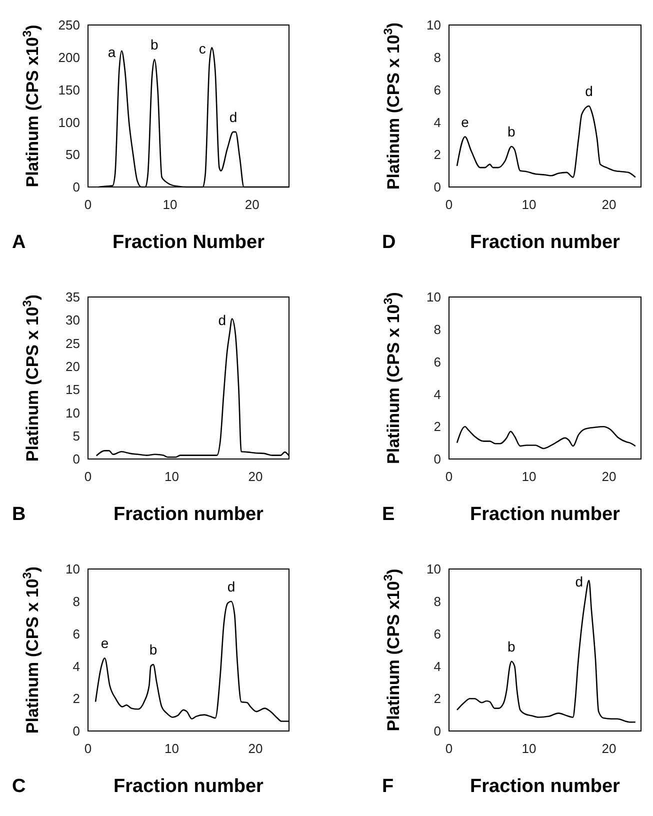 This screenshot has height=816, width=653. What do you see at coordinates (19, 514) in the screenshot?
I see `text: B` at bounding box center [19, 514].